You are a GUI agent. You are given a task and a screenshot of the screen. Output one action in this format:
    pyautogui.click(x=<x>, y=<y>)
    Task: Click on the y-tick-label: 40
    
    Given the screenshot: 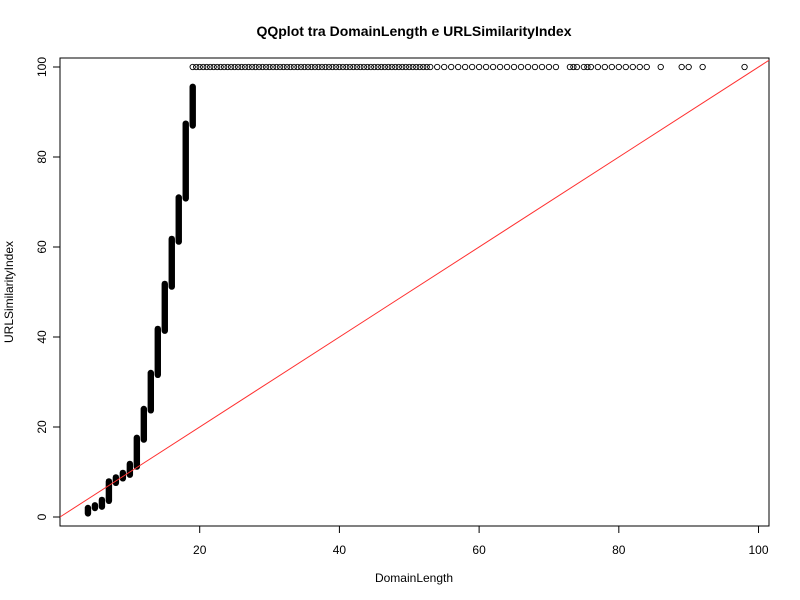 What is the action you would take?
    pyautogui.click(x=42, y=337)
    